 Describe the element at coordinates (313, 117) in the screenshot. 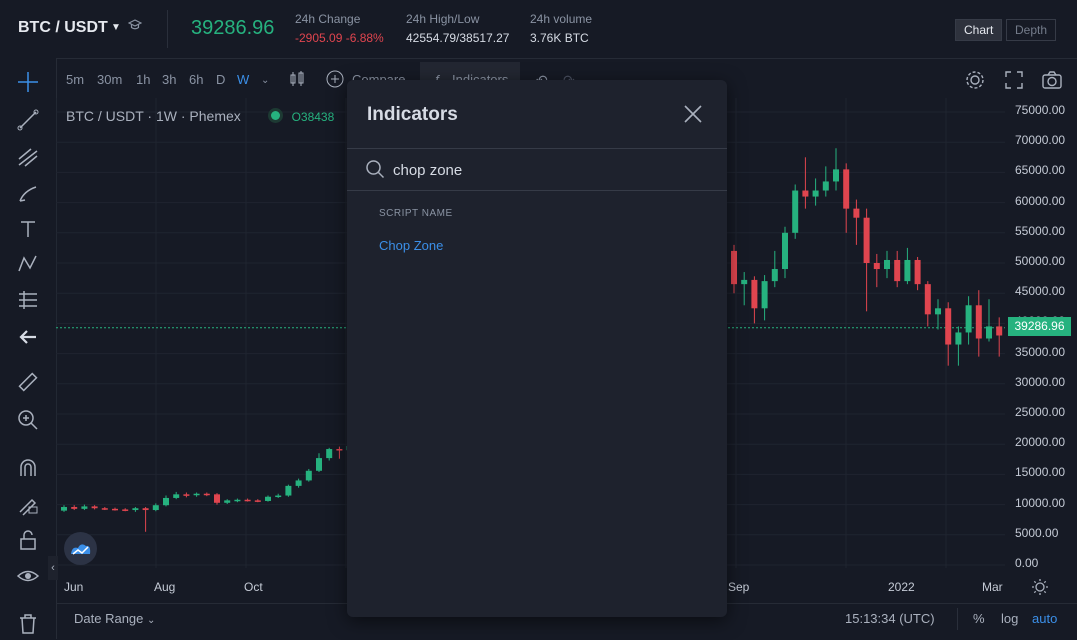

I see `legend-open: O38438` at that location.